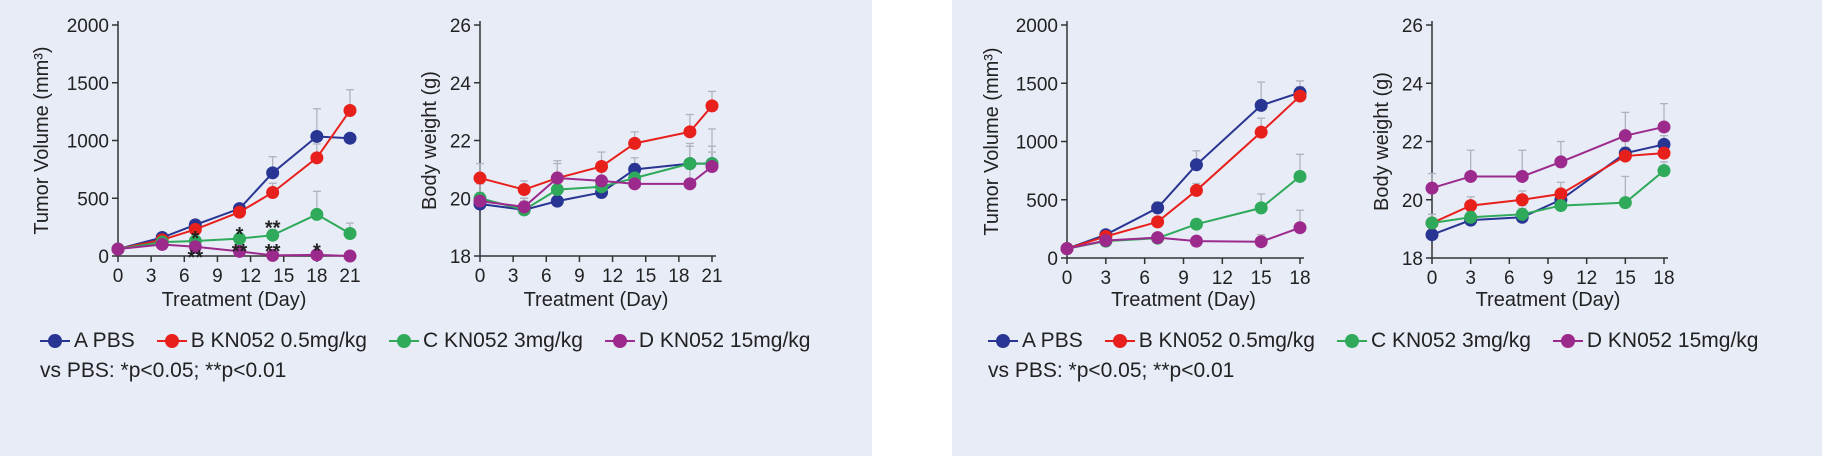  I want to click on y-tick-label: 24, so click(461, 84).